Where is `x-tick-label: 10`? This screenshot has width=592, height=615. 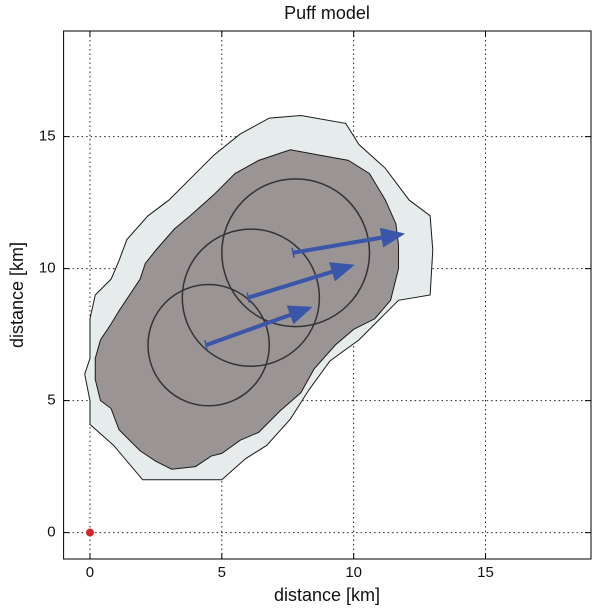 x-tick-label: 10 is located at coordinates (353, 572).